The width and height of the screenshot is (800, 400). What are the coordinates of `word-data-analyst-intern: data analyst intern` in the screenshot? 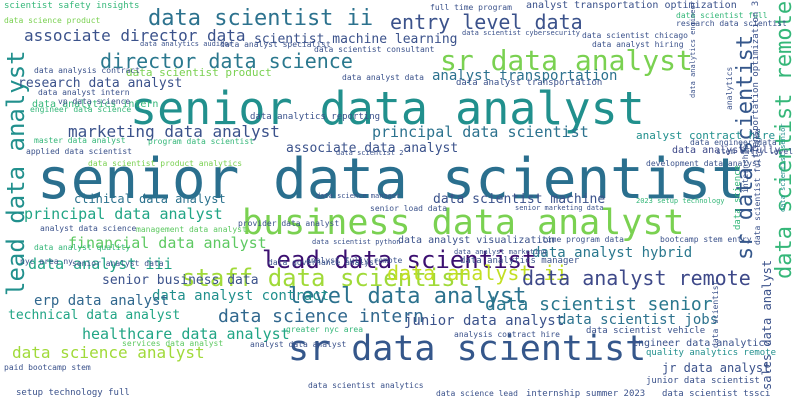 It's located at (84, 92).